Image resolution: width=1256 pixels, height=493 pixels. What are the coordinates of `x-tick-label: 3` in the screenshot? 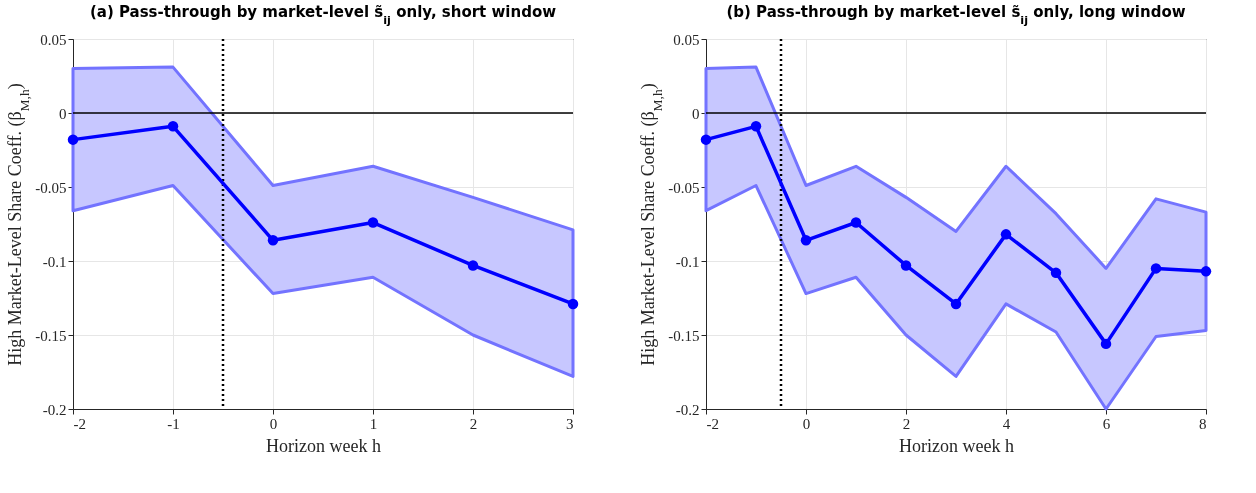 It's located at (570, 423).